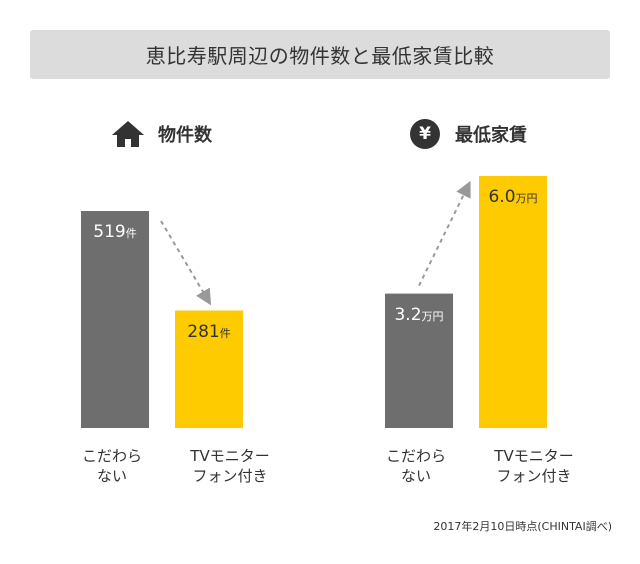 The width and height of the screenshot is (640, 564). I want to click on value-label-count-2: 281件, so click(209, 333).